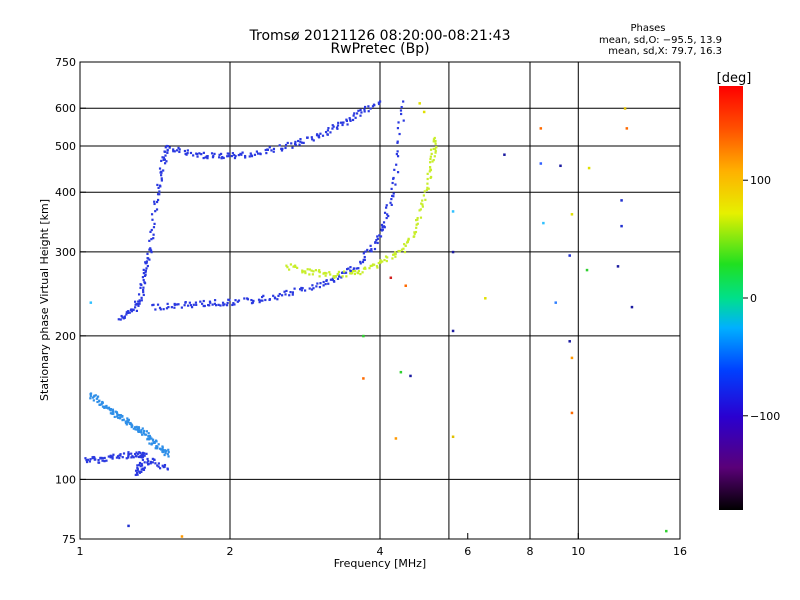 Image resolution: width=800 pixels, height=600 pixels. What do you see at coordinates (65, 108) in the screenshot?
I see `y-tick-label: 600` at bounding box center [65, 108].